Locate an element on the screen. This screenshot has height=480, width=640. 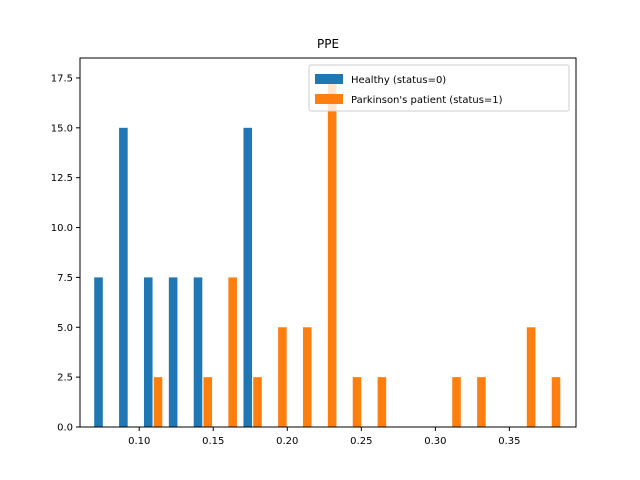
x-tick-label: 0.30 is located at coordinates (435, 441).